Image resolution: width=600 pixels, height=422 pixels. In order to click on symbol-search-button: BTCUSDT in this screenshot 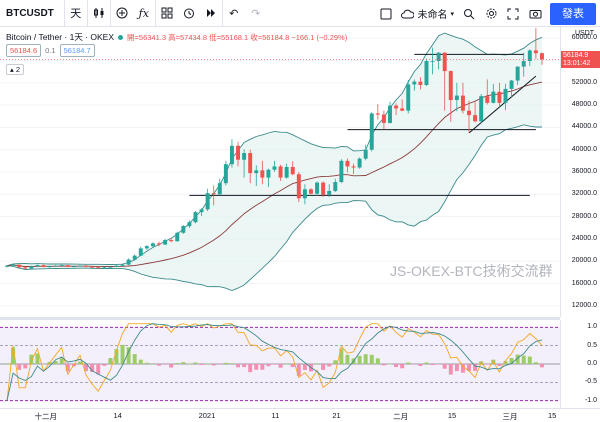, I will do `click(32, 13)`.